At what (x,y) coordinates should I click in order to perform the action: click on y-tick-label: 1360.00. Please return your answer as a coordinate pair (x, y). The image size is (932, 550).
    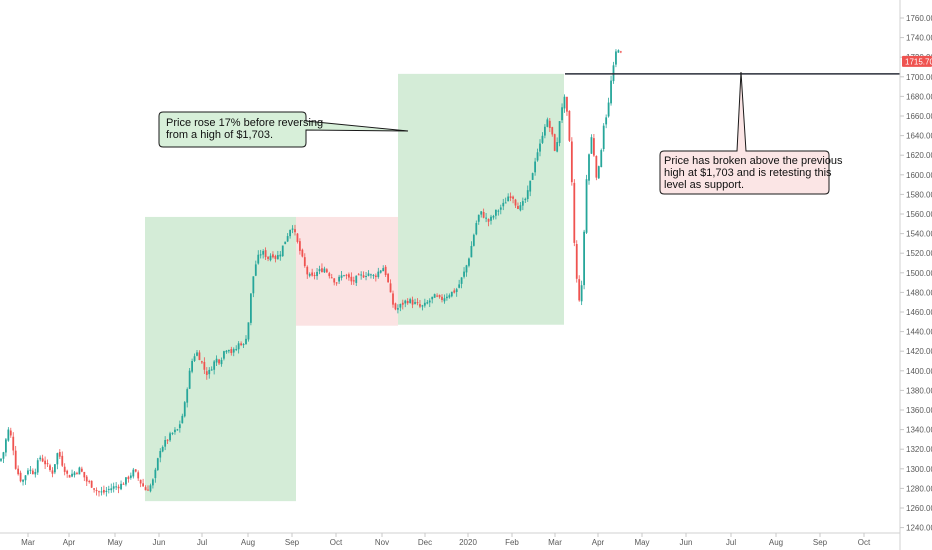
    Looking at the image, I should click on (919, 410).